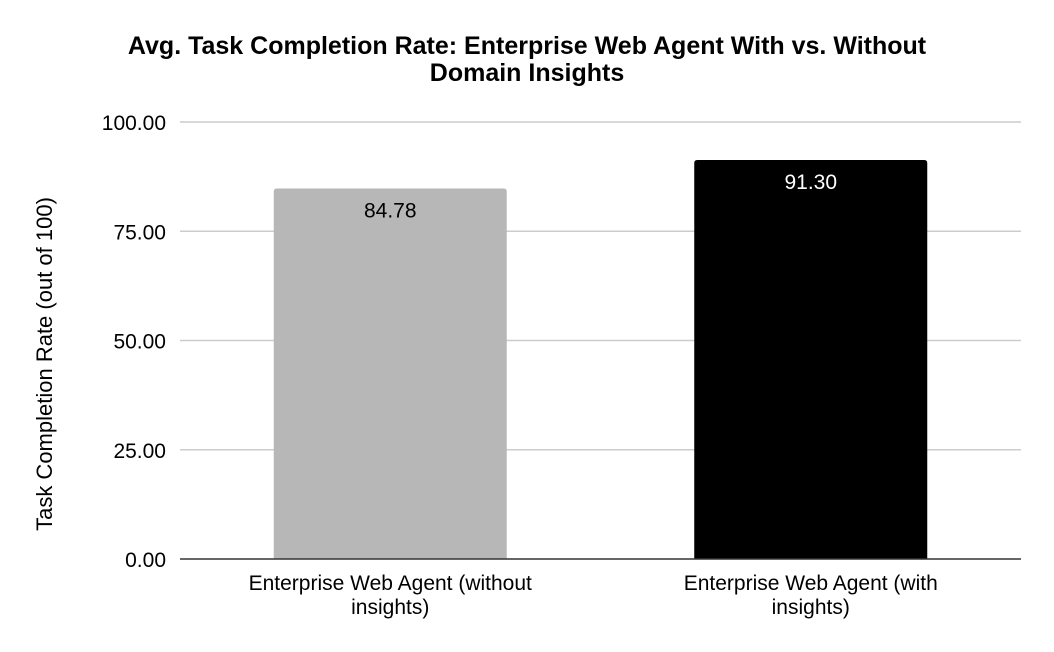 This screenshot has height=652, width=1054. What do you see at coordinates (139, 342) in the screenshot?
I see `y-tick-label: 50.00` at bounding box center [139, 342].